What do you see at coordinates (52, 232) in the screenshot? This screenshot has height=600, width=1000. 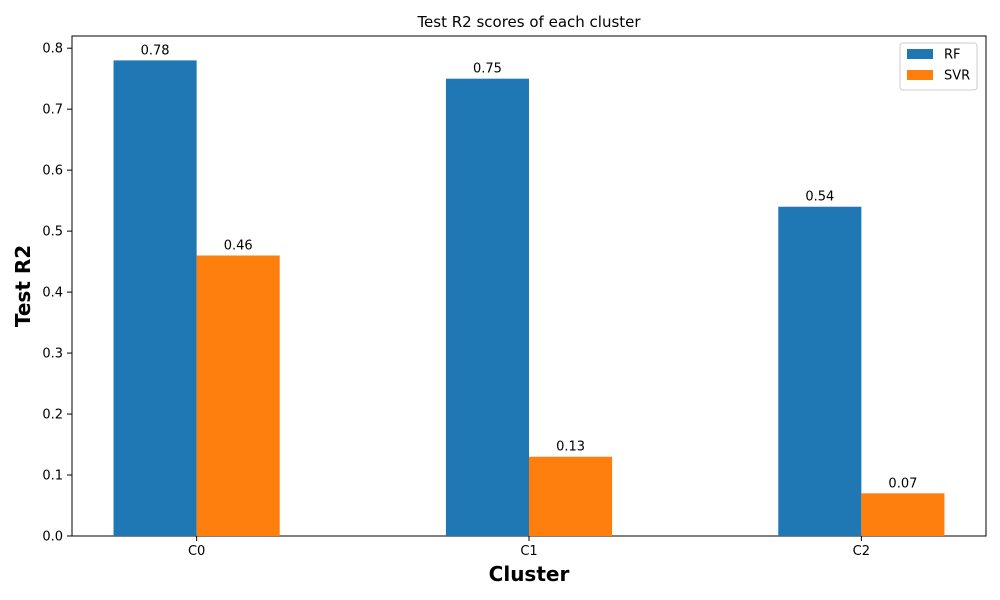 I see `y-tick-label: 0.5` at bounding box center [52, 232].